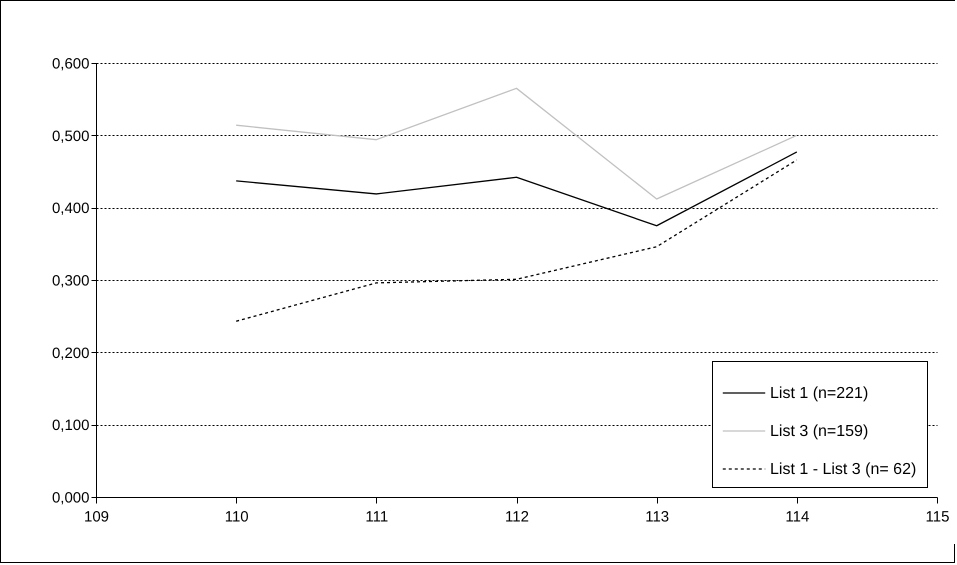  Describe the element at coordinates (797, 517) in the screenshot. I see `x-tick-label: 114` at that location.